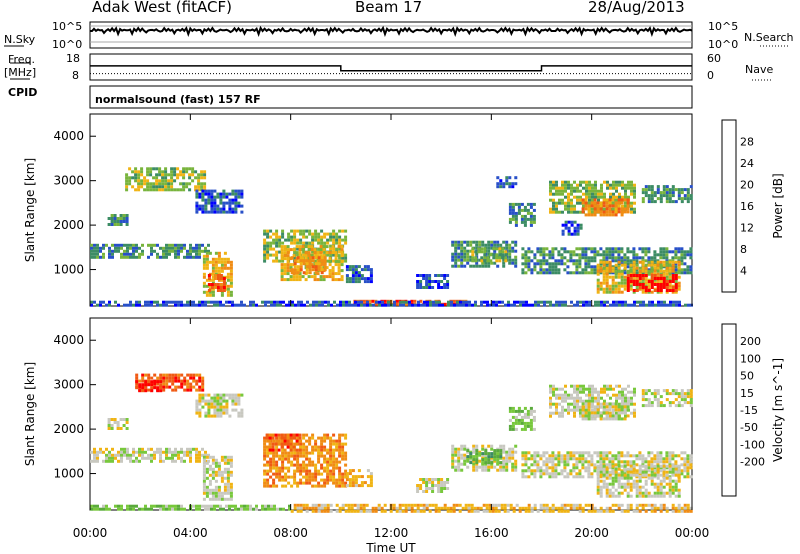  Describe the element at coordinates (391, 97) in the screenshot. I see `cpid-strip` at that location.